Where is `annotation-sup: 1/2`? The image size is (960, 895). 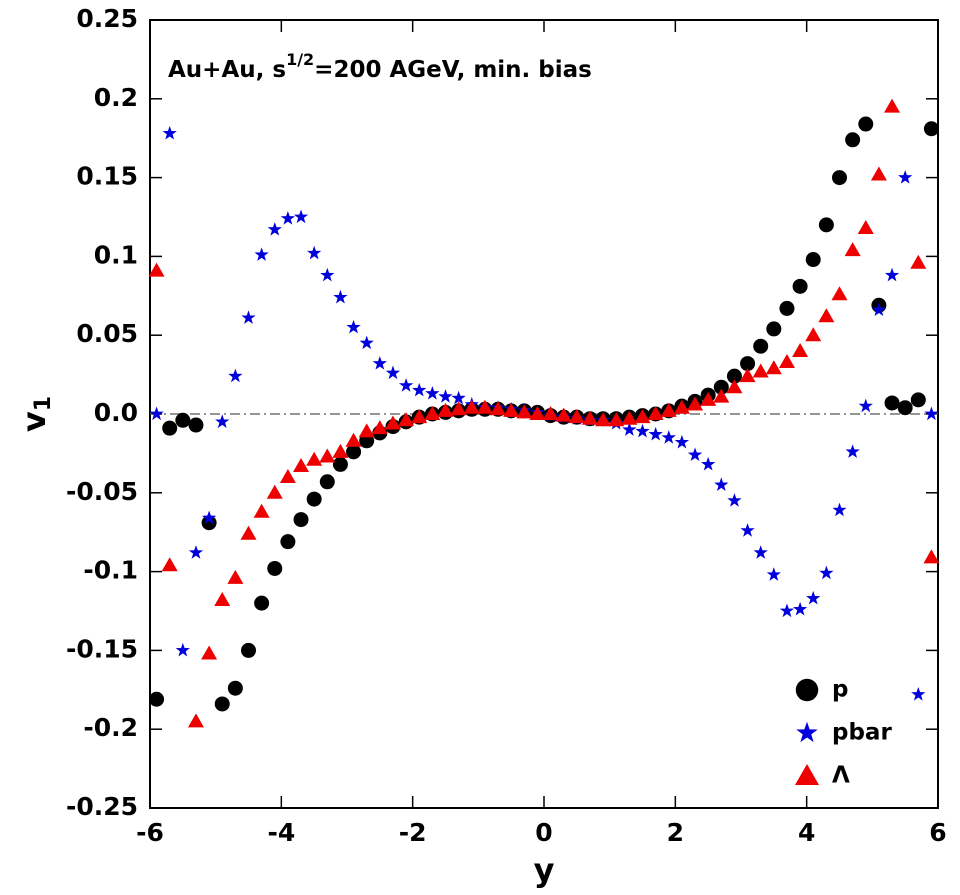 annotation-sup: 1/2 is located at coordinates (300, 59).